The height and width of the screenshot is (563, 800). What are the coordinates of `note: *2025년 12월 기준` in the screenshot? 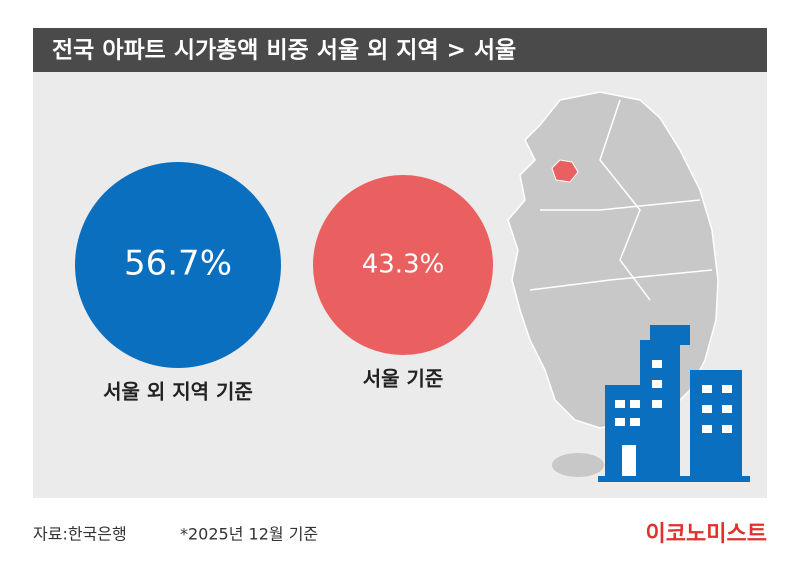 It's located at (249, 534).